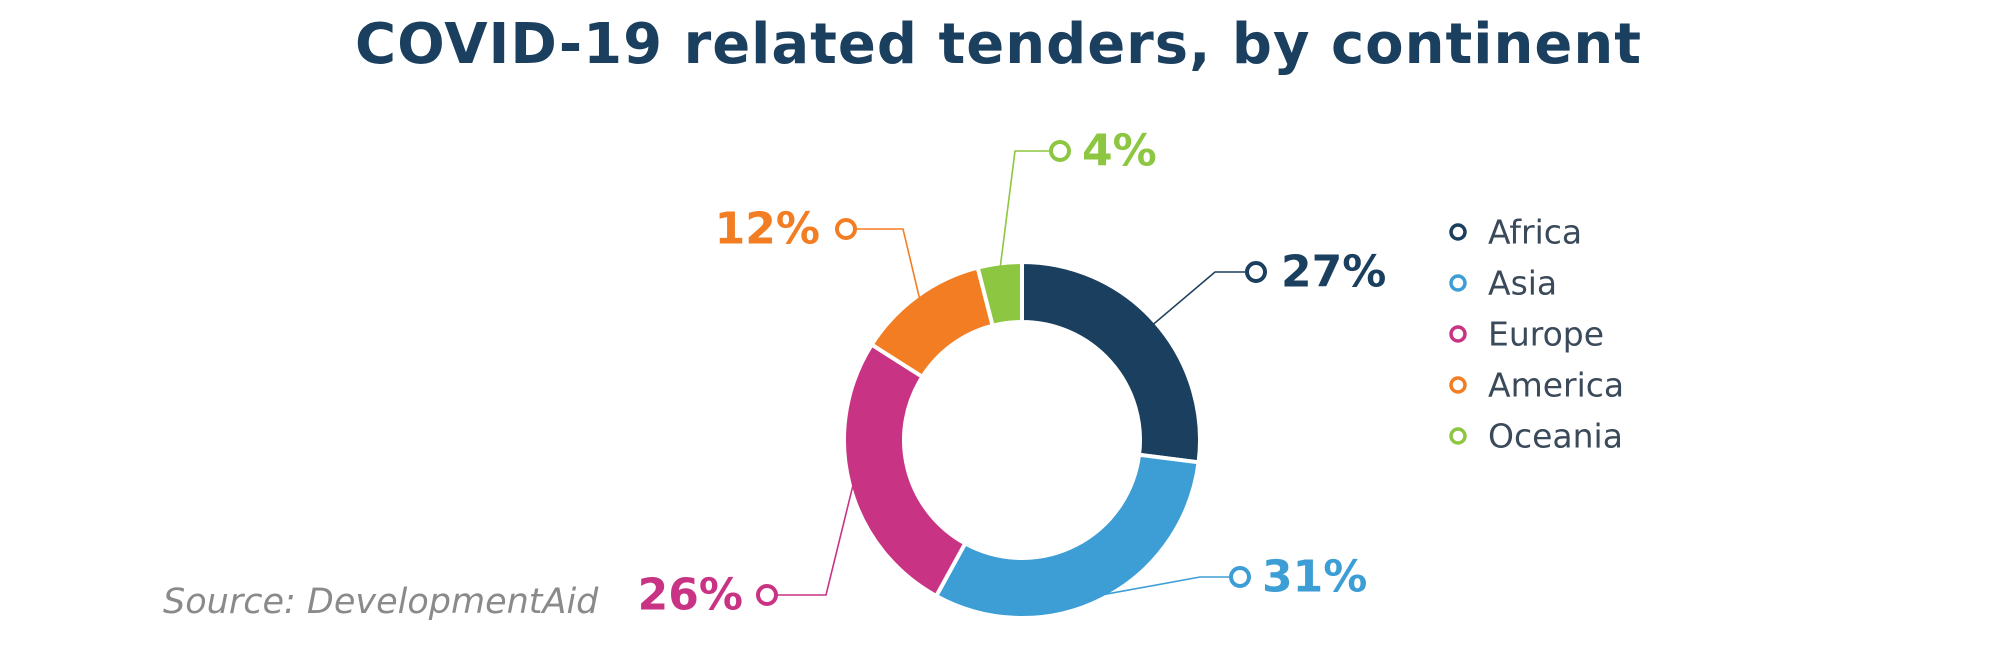  Describe the element at coordinates (1458, 385) in the screenshot. I see `legend-marker-america` at that location.